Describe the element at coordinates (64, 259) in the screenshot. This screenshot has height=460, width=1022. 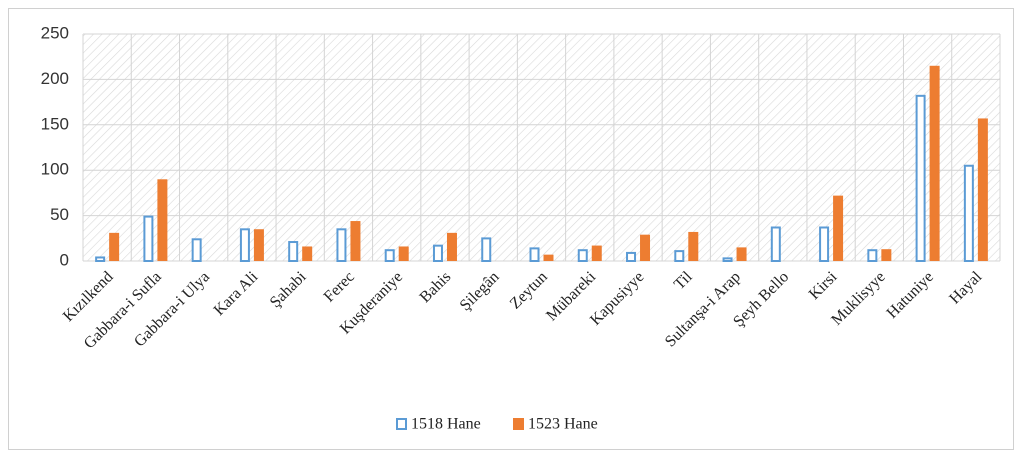
I see `y-tick-label: 0` at that location.